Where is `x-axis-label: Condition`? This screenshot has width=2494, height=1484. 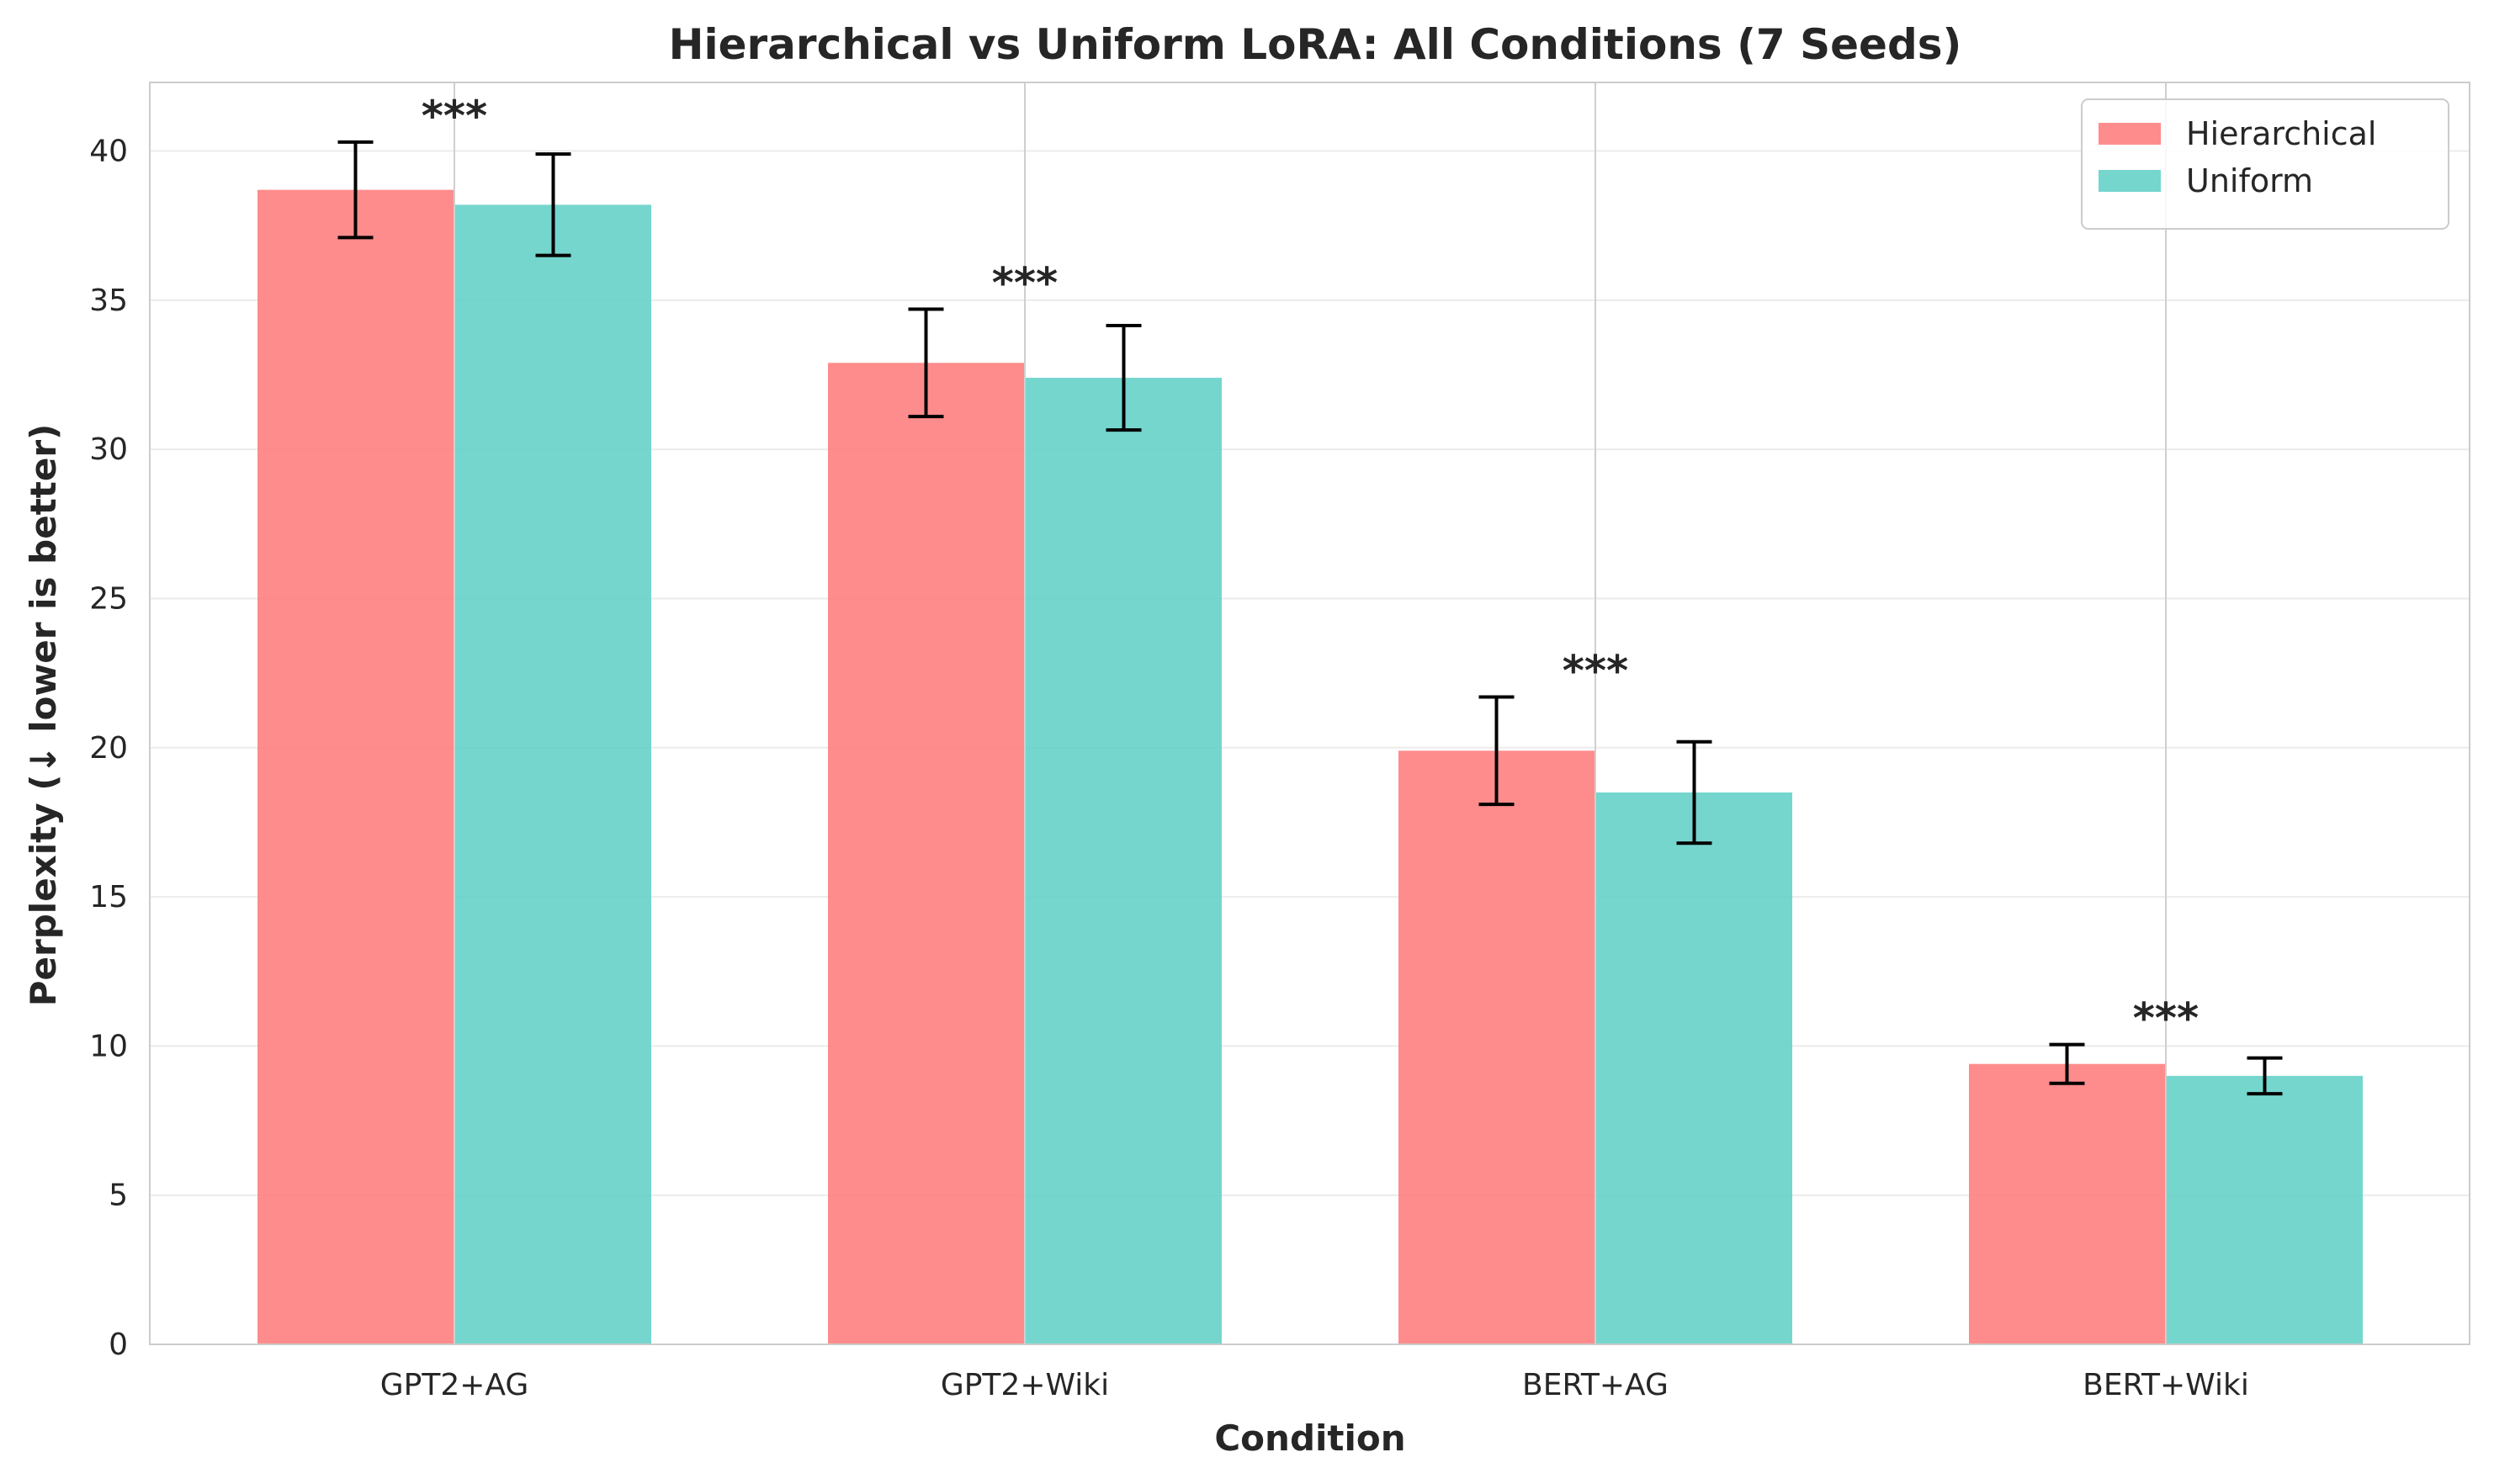 x-axis-label: Condition is located at coordinates (1310, 1438).